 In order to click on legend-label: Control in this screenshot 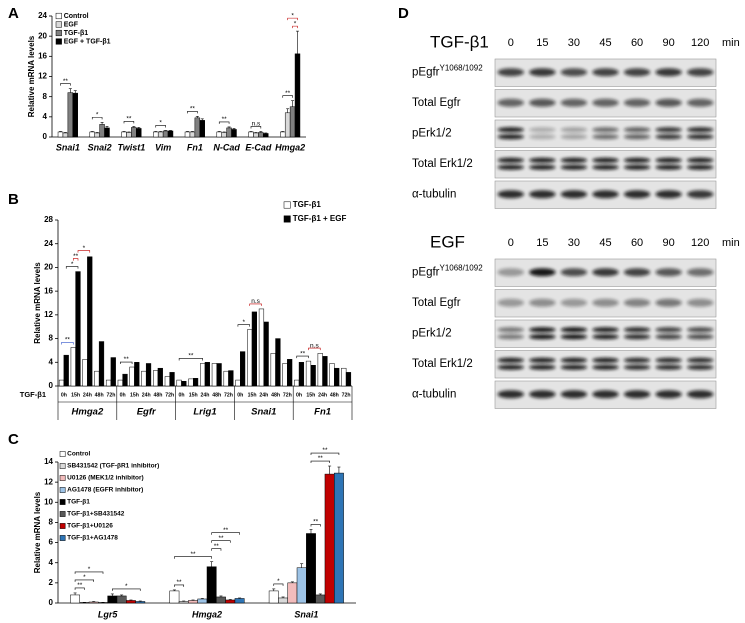, I will do `click(78, 454)`.